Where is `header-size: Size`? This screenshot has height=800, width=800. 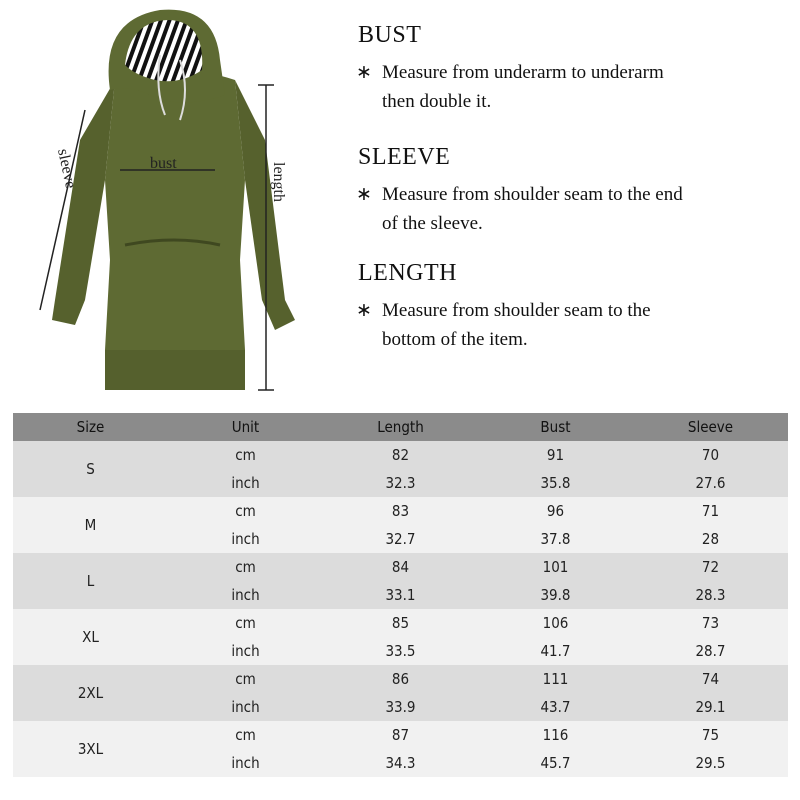
header-size: Size is located at coordinates (90, 427).